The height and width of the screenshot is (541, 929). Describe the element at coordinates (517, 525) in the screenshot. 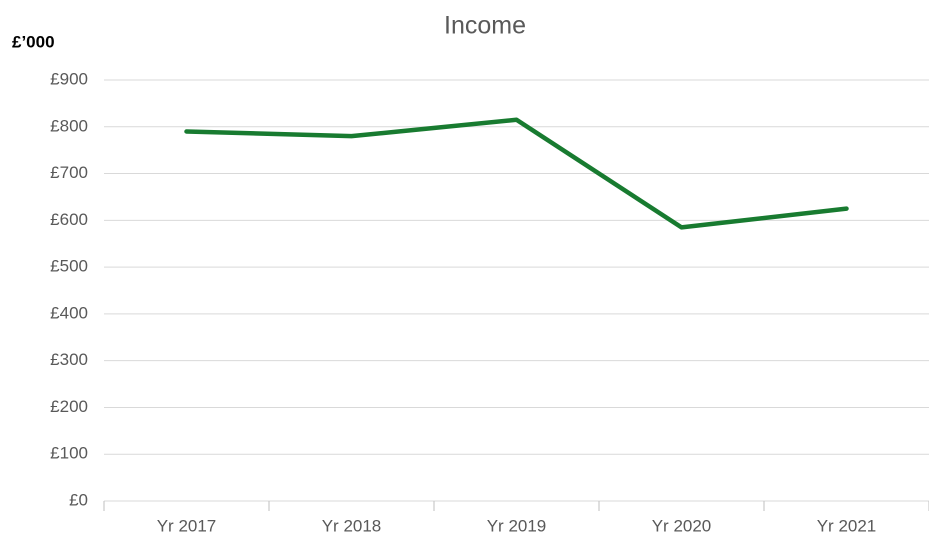

I see `x-tick-label: Yr 2019` at that location.